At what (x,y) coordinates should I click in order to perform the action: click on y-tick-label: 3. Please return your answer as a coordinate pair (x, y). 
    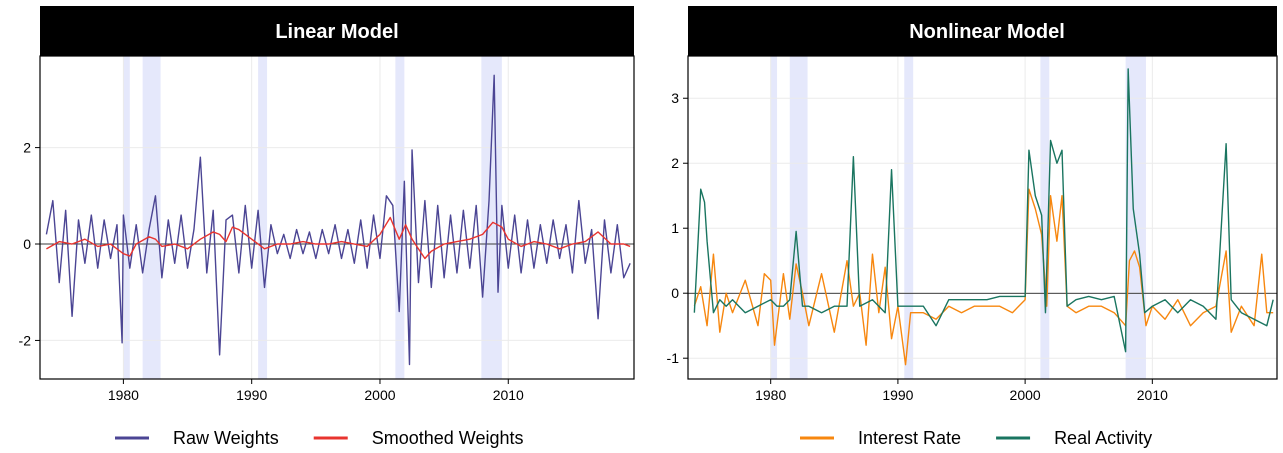
    Looking at the image, I should click on (675, 98).